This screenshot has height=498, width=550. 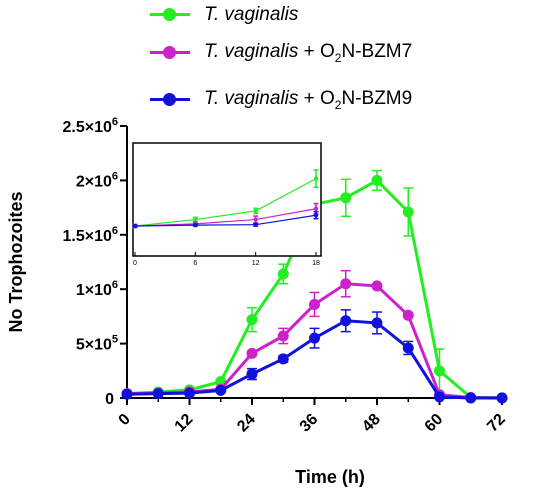 What do you see at coordinates (16, 262) in the screenshot?
I see `y-axis-label: No Trophozoites` at bounding box center [16, 262].